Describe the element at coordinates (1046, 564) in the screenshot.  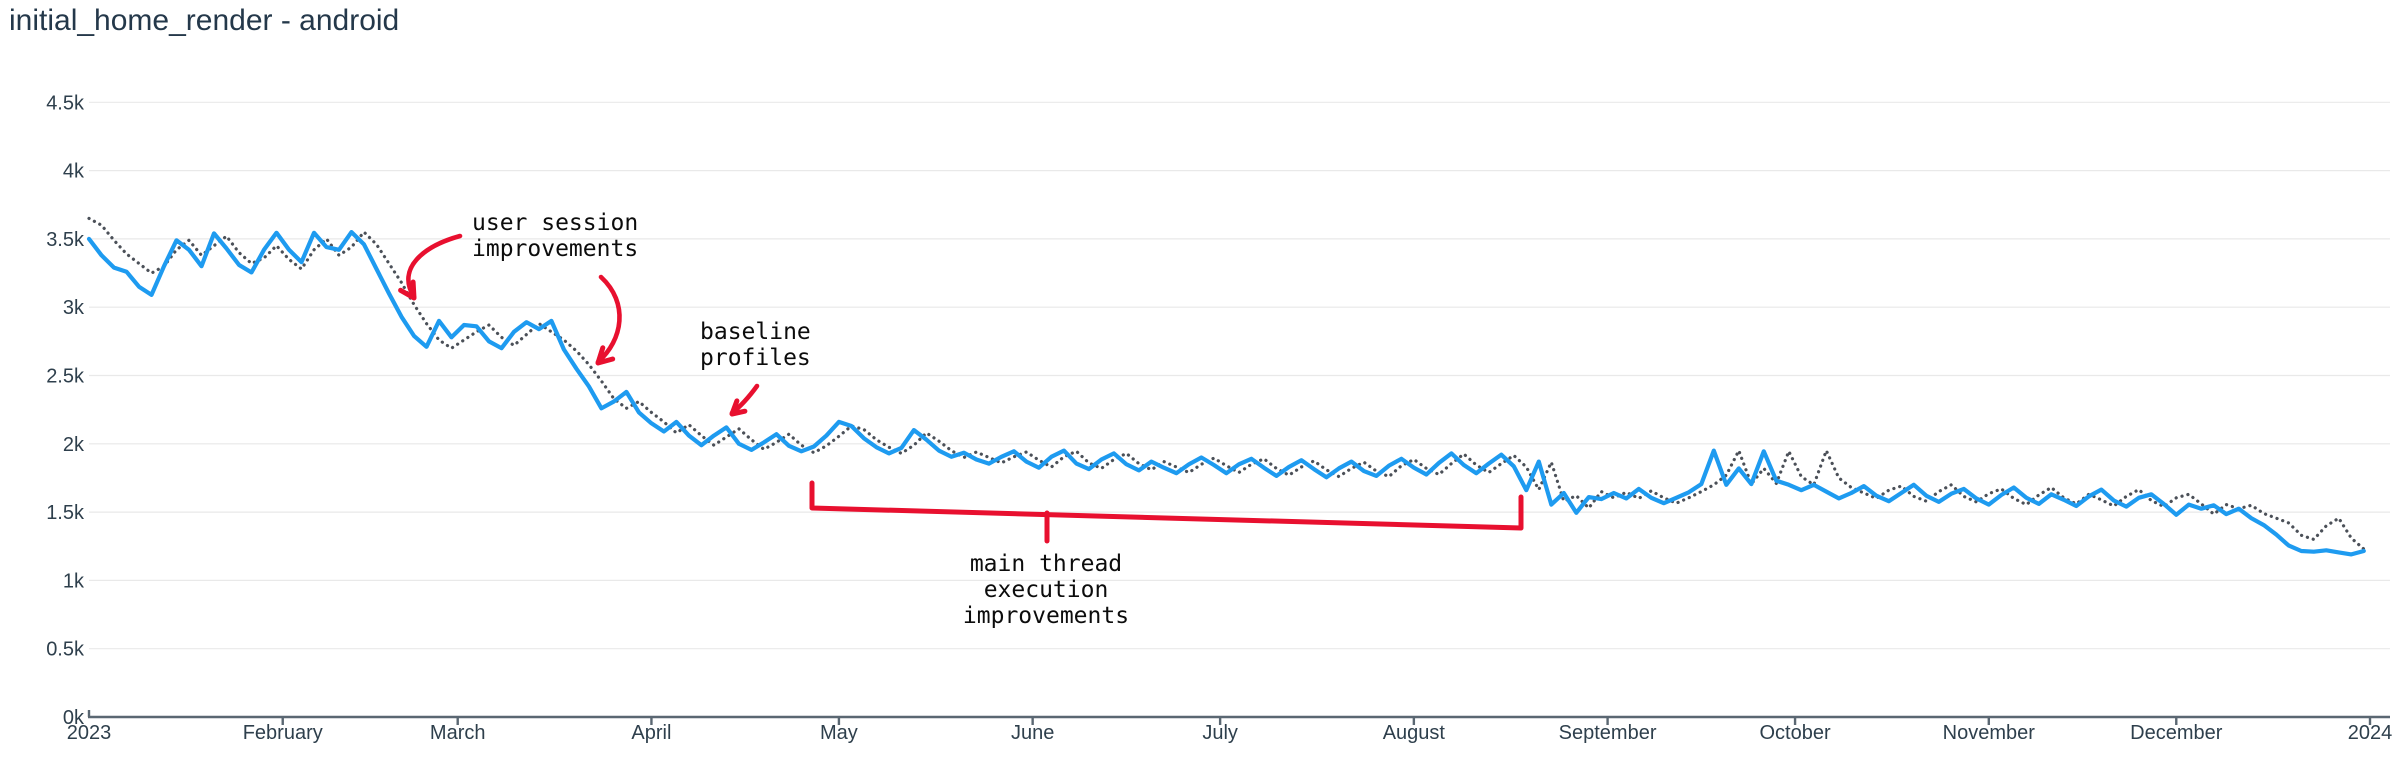
I see `annotation-text-line: main thread` at that location.